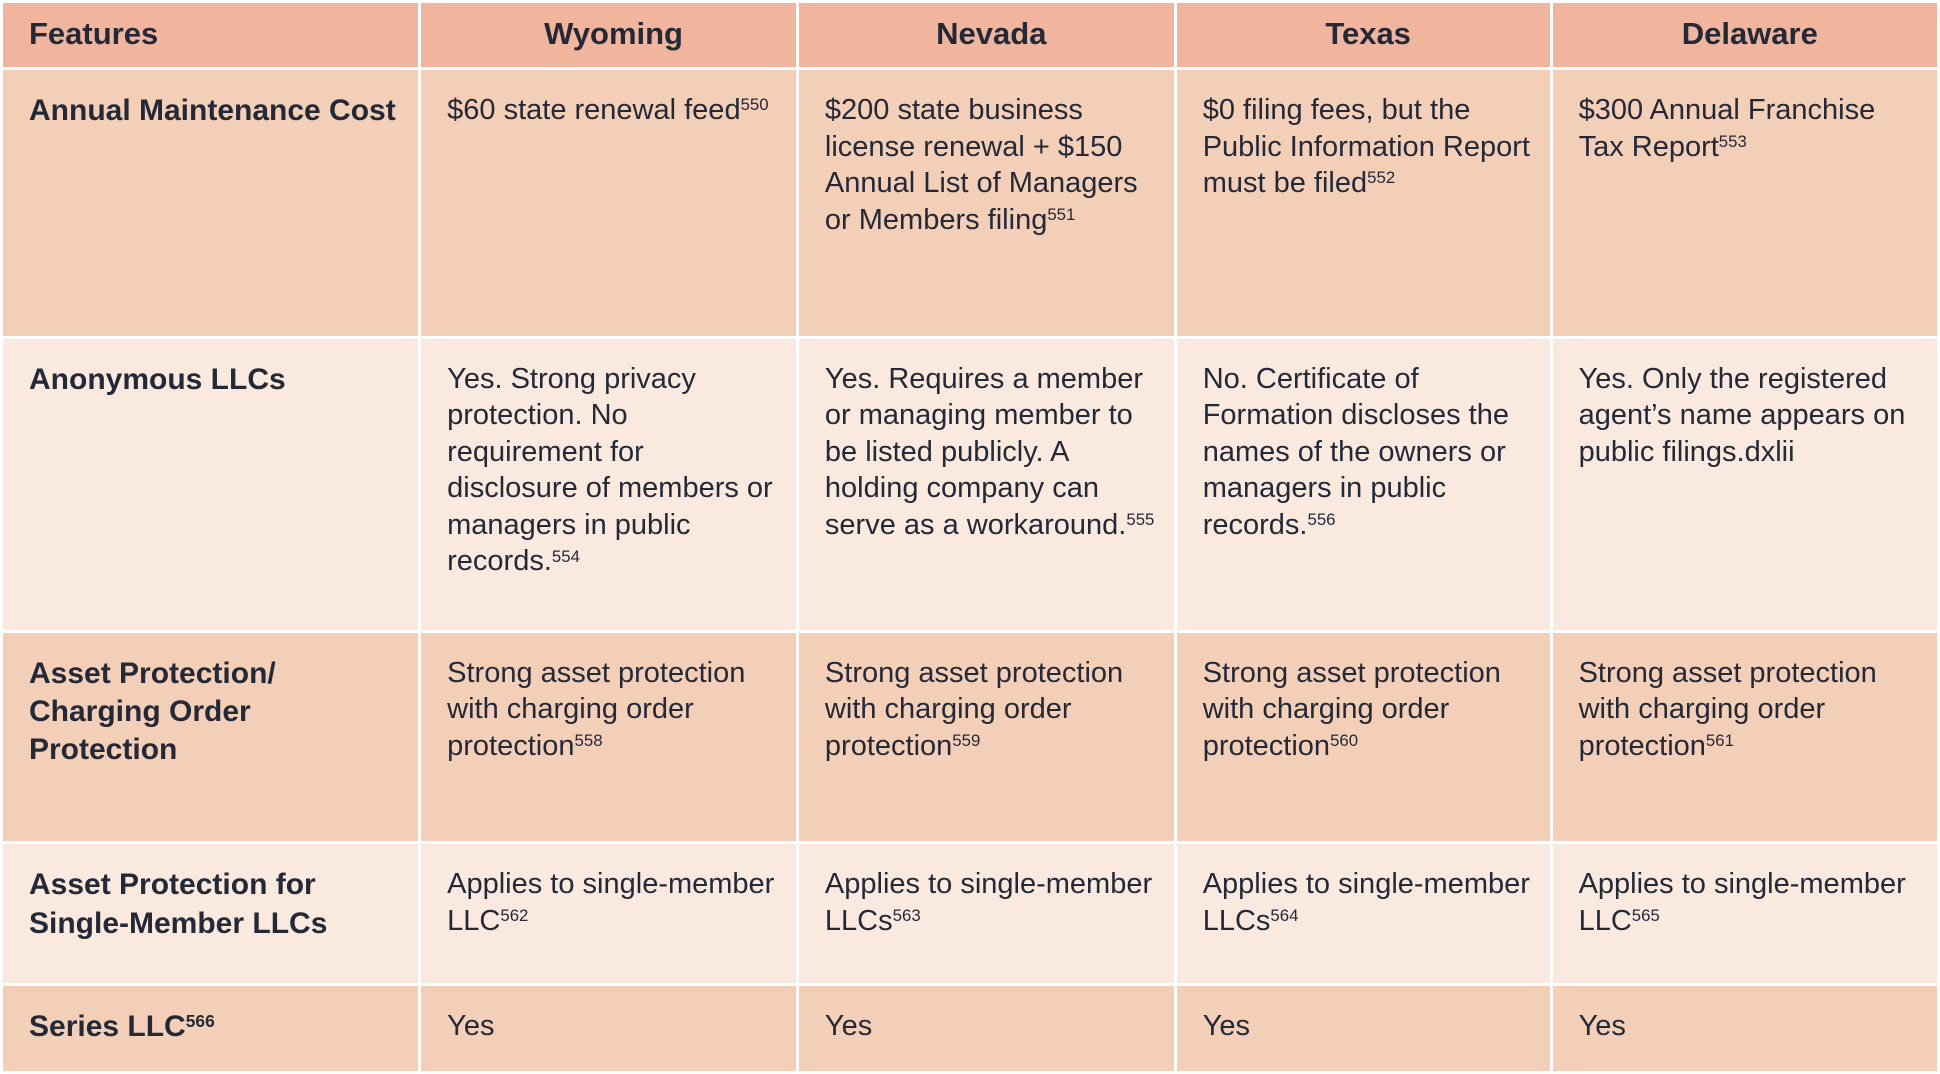 The image size is (1940, 1074). I want to click on feature-cell-asset-protection-single-member: Asset Protection for Single-Member LLCs, so click(211, 913).